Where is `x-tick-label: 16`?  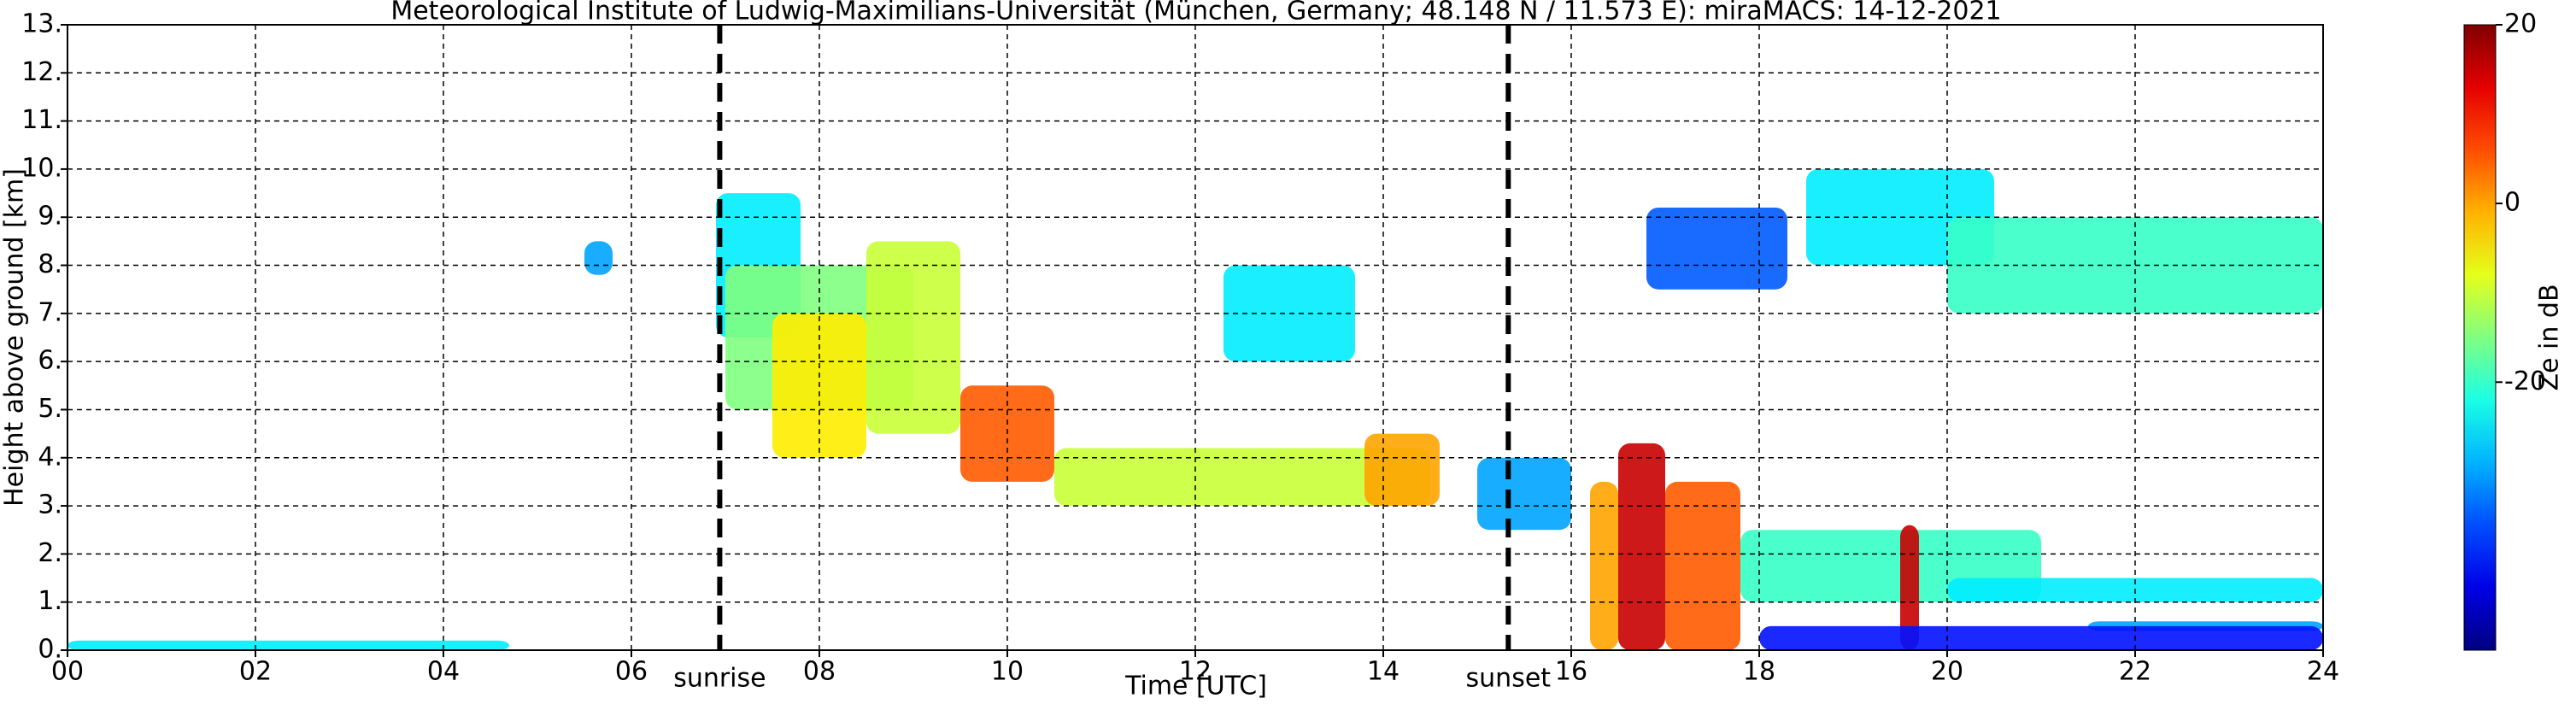 x-tick-label: 16 is located at coordinates (1571, 672).